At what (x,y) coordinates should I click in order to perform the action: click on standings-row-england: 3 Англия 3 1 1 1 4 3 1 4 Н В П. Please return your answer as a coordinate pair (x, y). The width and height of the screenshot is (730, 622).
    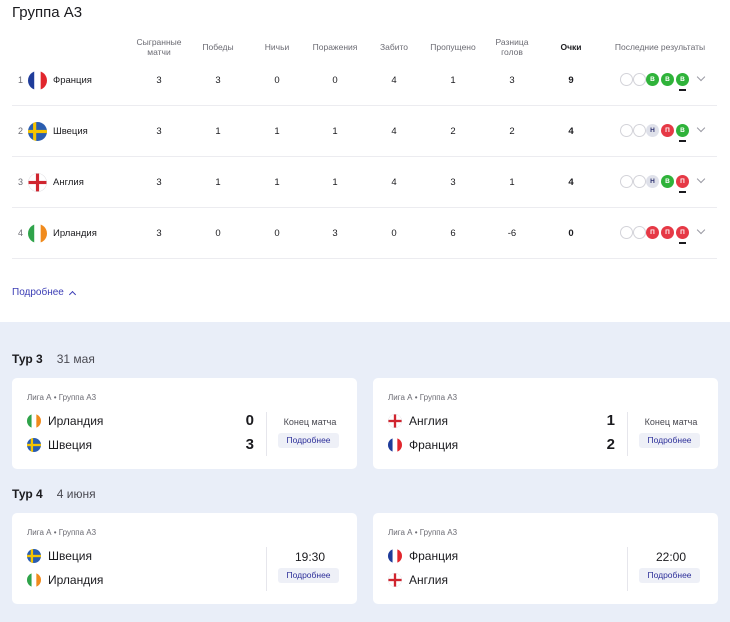
    Looking at the image, I should click on (364, 182).